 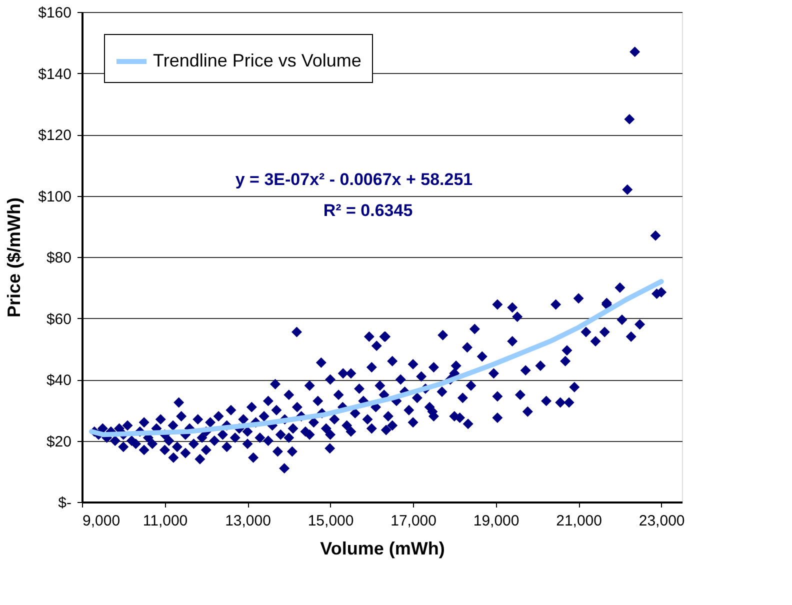 What do you see at coordinates (496, 521) in the screenshot?
I see `x-tick-label: 19,000` at bounding box center [496, 521].